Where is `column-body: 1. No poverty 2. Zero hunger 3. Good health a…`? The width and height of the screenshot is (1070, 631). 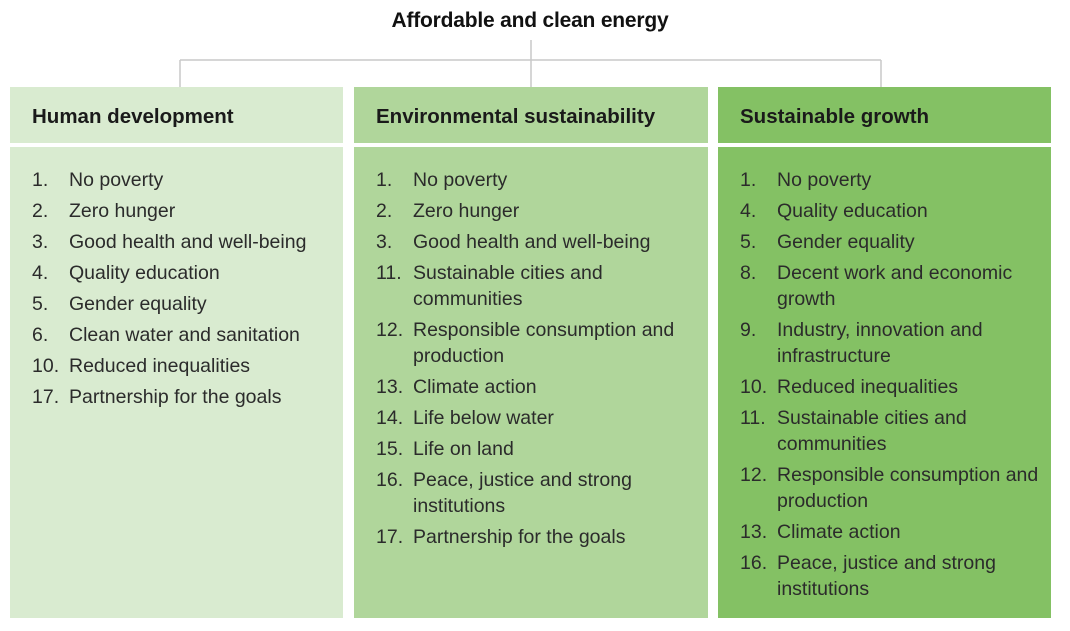 column-body: 1. No poverty 2. Zero hunger 3. Good health a… is located at coordinates (176, 278).